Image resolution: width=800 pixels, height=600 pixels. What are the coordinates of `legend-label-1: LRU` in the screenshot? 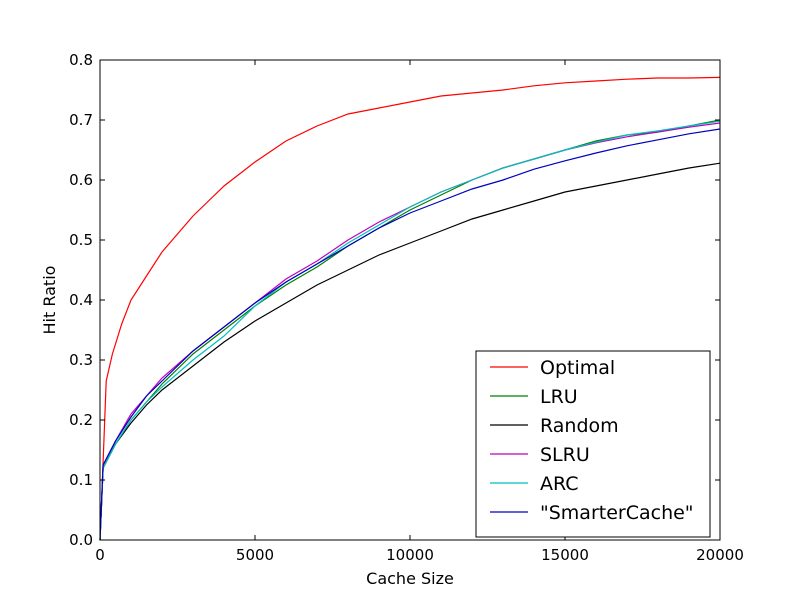 It's located at (559, 397).